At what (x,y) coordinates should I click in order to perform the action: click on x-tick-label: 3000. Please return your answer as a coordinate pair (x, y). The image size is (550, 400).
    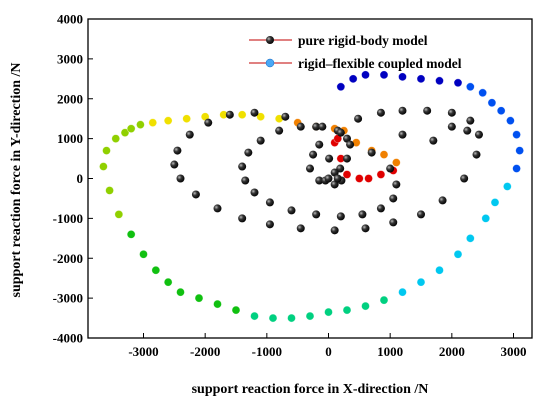
    Looking at the image, I should click on (514, 351).